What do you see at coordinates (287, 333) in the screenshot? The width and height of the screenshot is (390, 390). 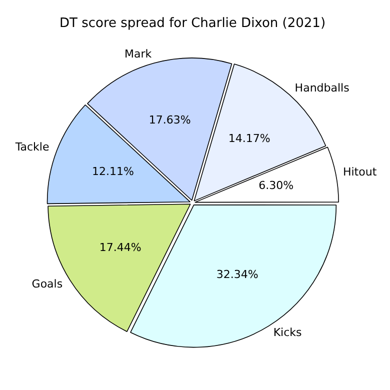 I see `slice-label: Kicks` at bounding box center [287, 333].